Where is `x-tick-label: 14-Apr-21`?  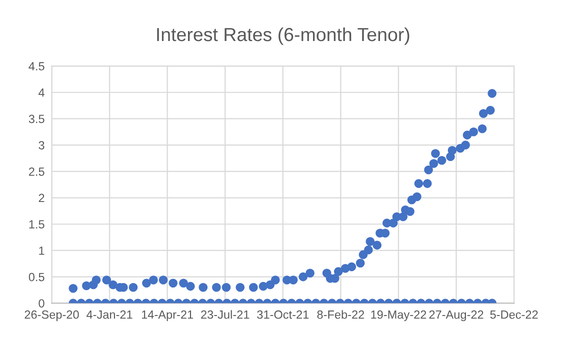 x-tick-label: 14-Apr-21 is located at coordinates (167, 316).